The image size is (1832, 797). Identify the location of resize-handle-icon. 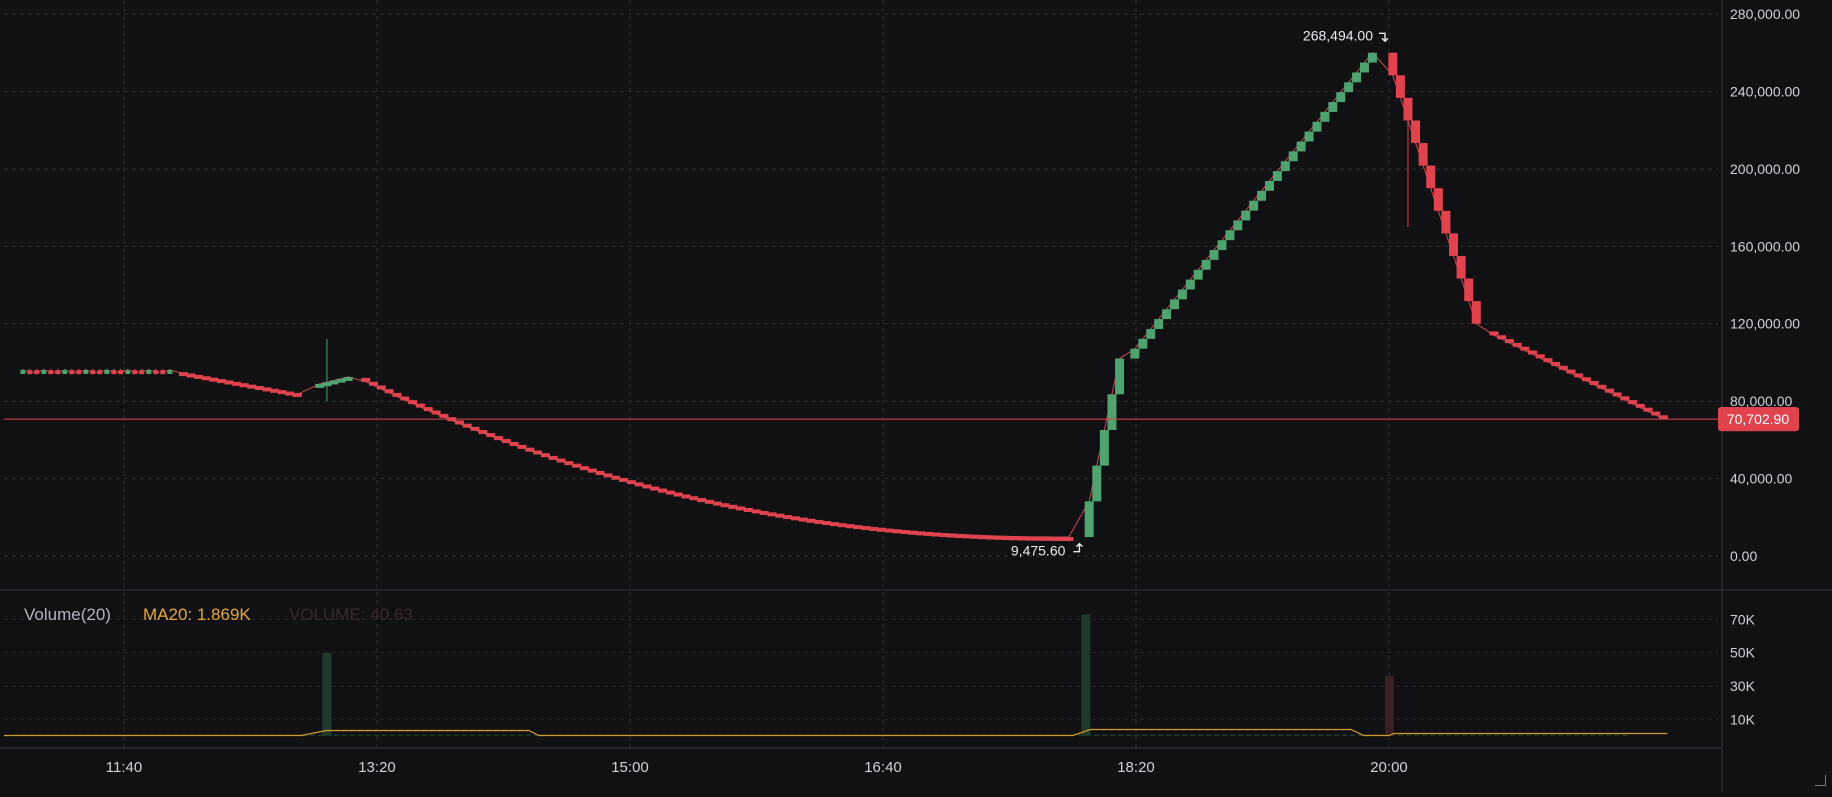
(1820, 780).